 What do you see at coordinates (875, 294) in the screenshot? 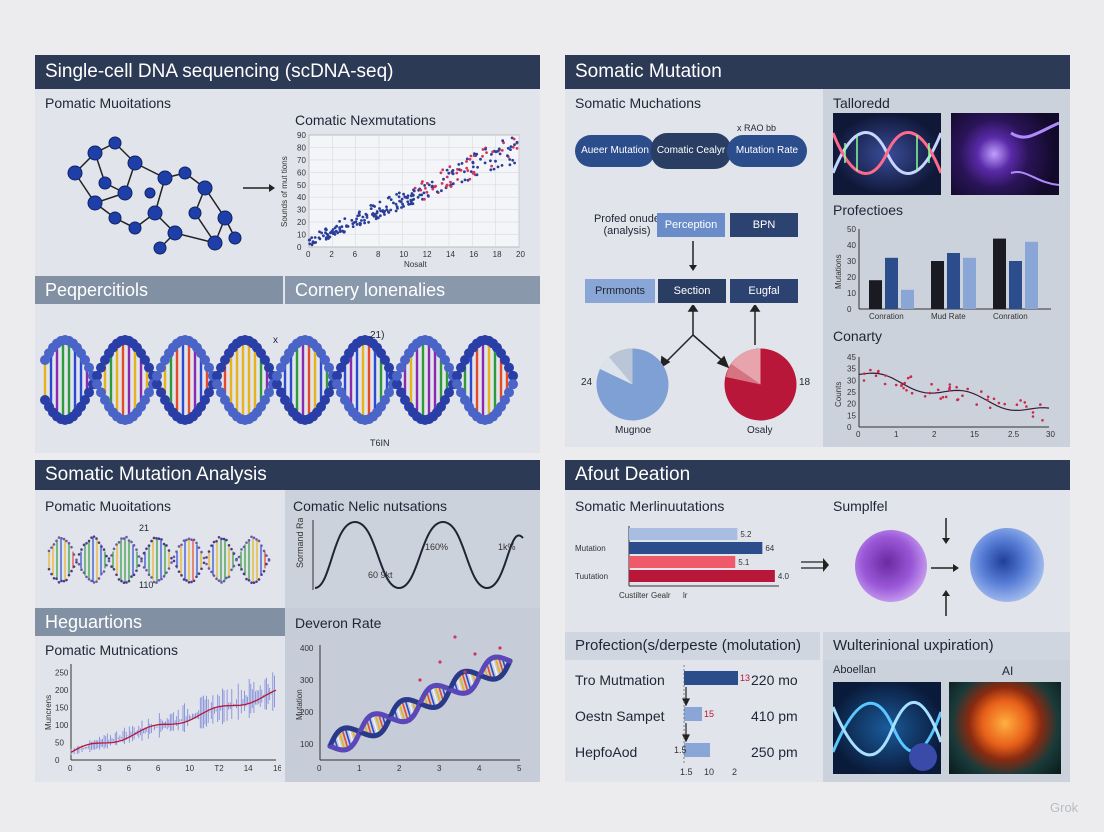
I see `bar` at bounding box center [875, 294].